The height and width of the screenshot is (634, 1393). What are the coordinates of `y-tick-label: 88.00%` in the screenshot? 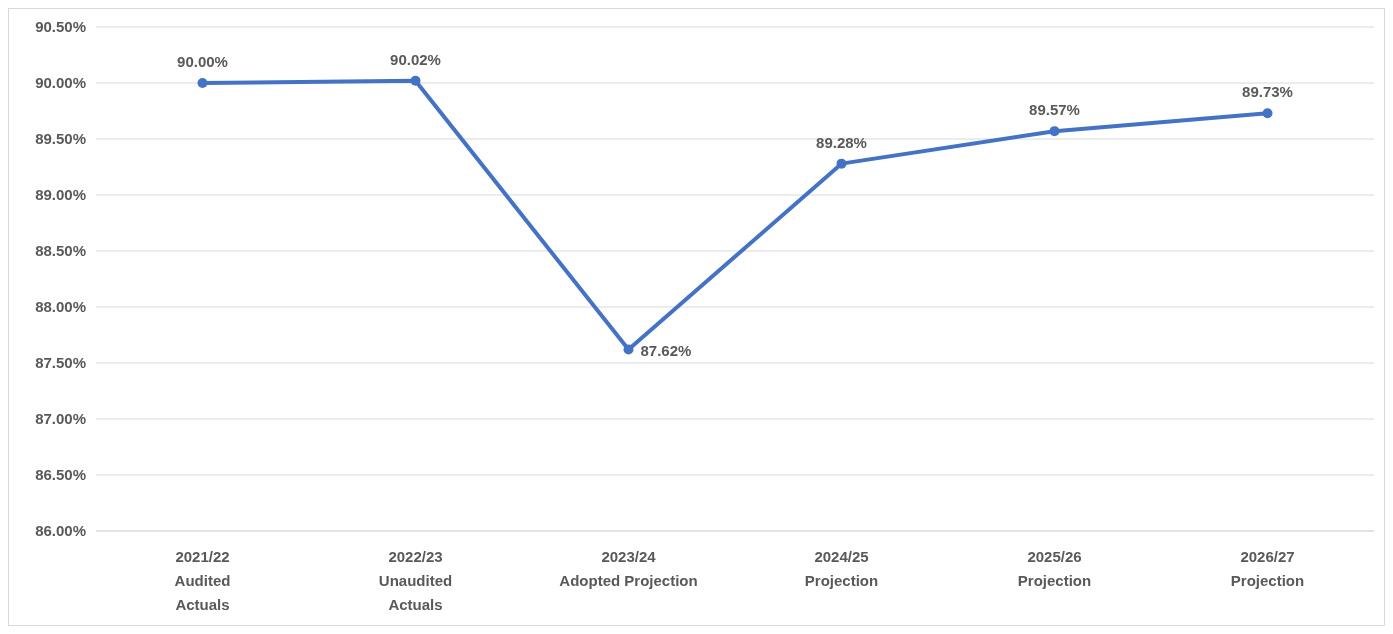 It's located at (60, 307).